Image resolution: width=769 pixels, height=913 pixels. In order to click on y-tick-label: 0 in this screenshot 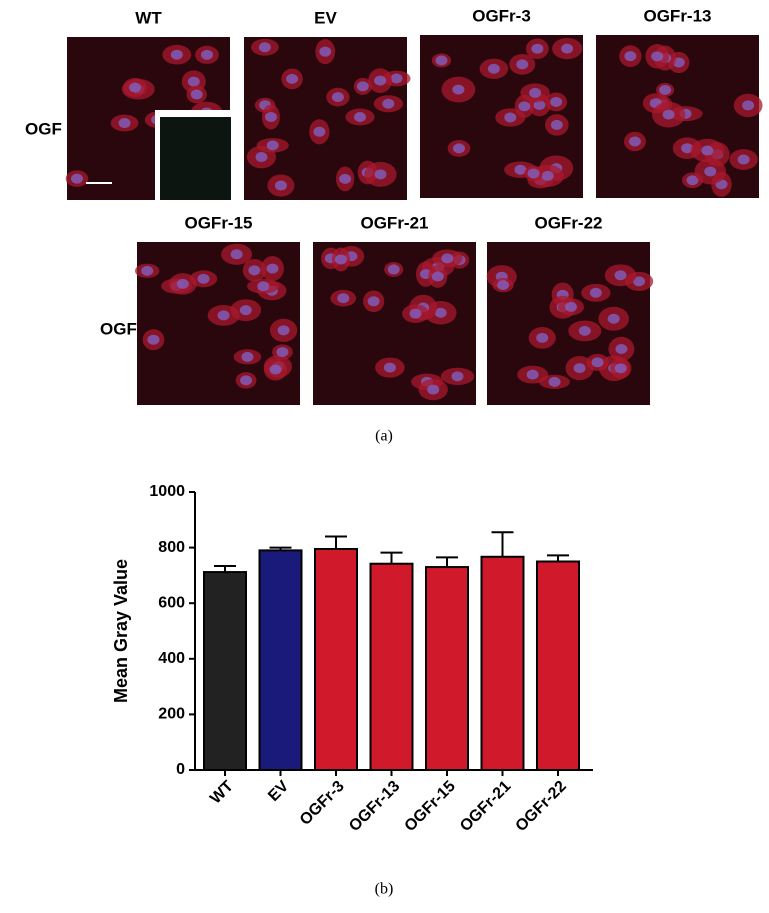, I will do `click(180, 769)`.